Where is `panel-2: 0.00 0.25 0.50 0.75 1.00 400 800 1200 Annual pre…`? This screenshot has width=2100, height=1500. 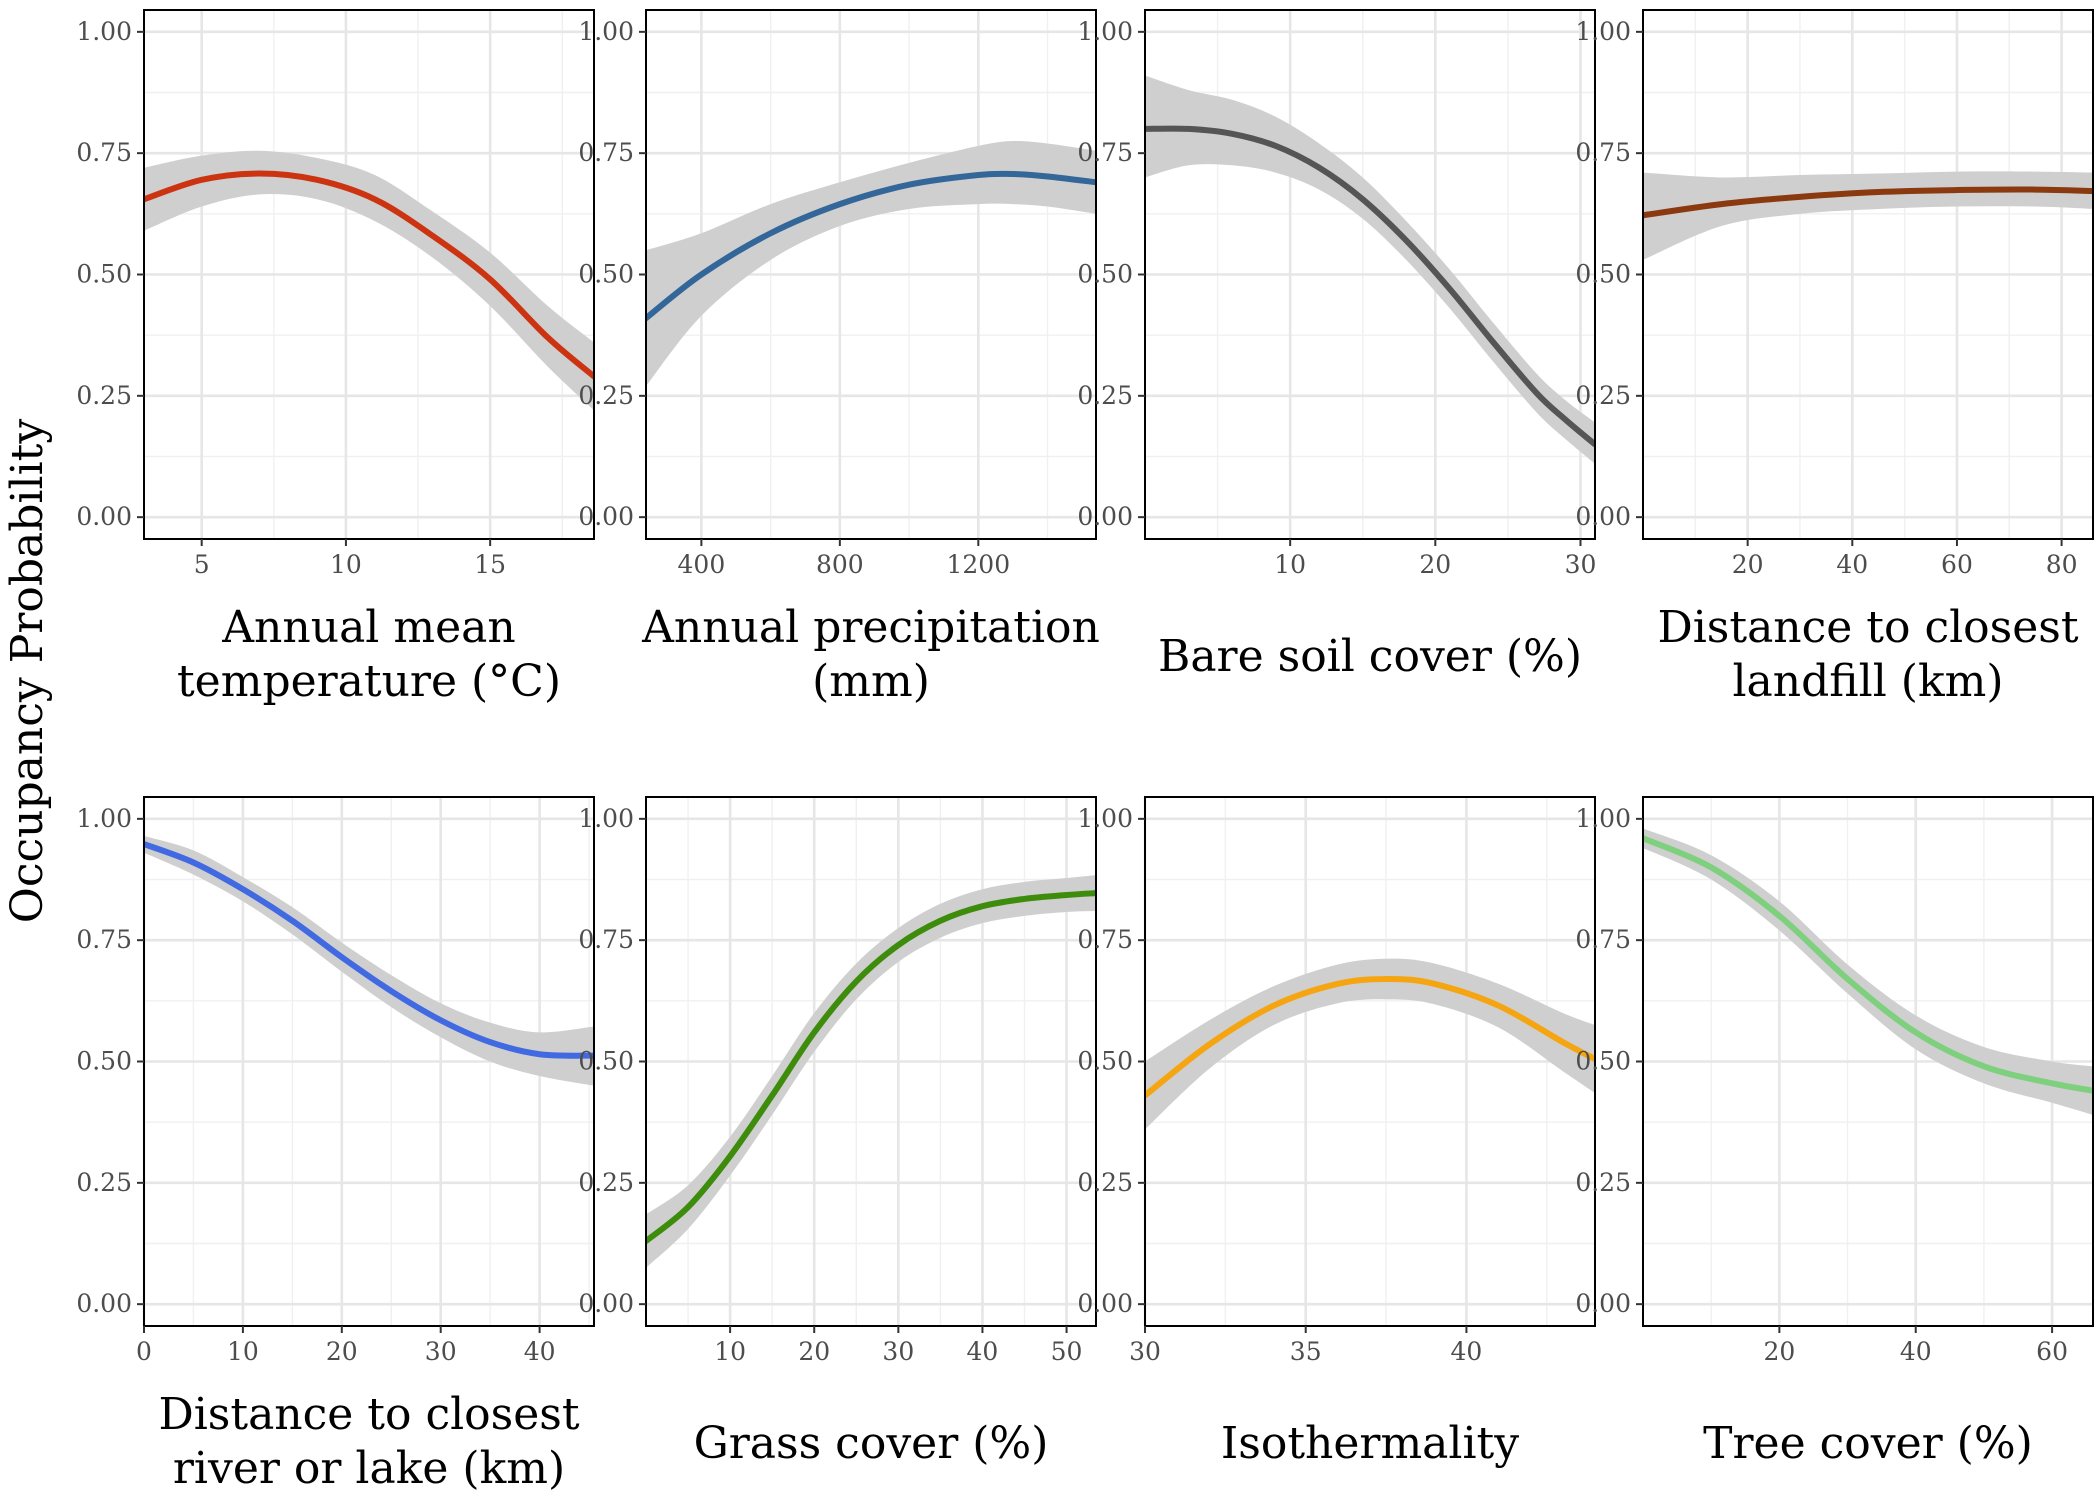 panel-2: 0.00 0.25 0.50 0.75 1.00 400 800 1200 Annual pre… is located at coordinates (839, 358).